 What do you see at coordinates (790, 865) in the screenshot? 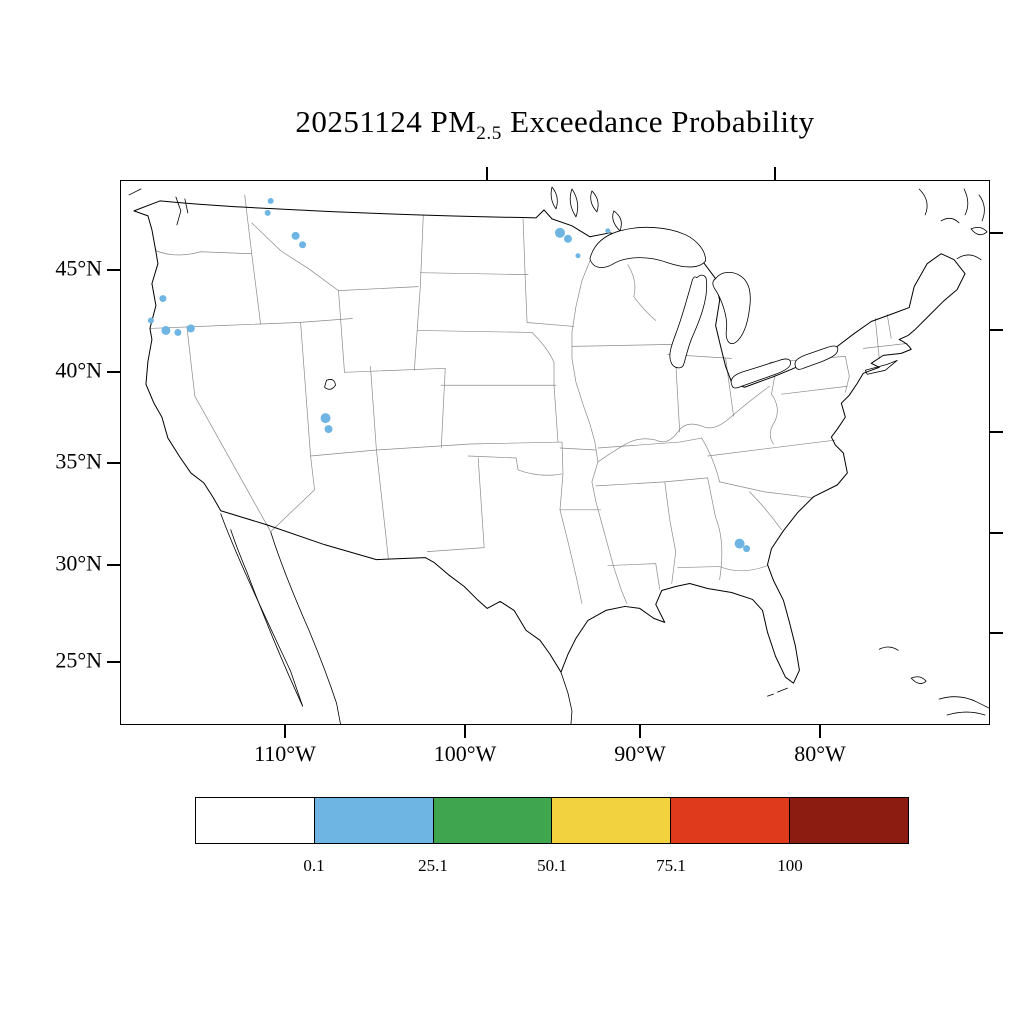
I see `colorbar-boundary-label: 100` at bounding box center [790, 865].